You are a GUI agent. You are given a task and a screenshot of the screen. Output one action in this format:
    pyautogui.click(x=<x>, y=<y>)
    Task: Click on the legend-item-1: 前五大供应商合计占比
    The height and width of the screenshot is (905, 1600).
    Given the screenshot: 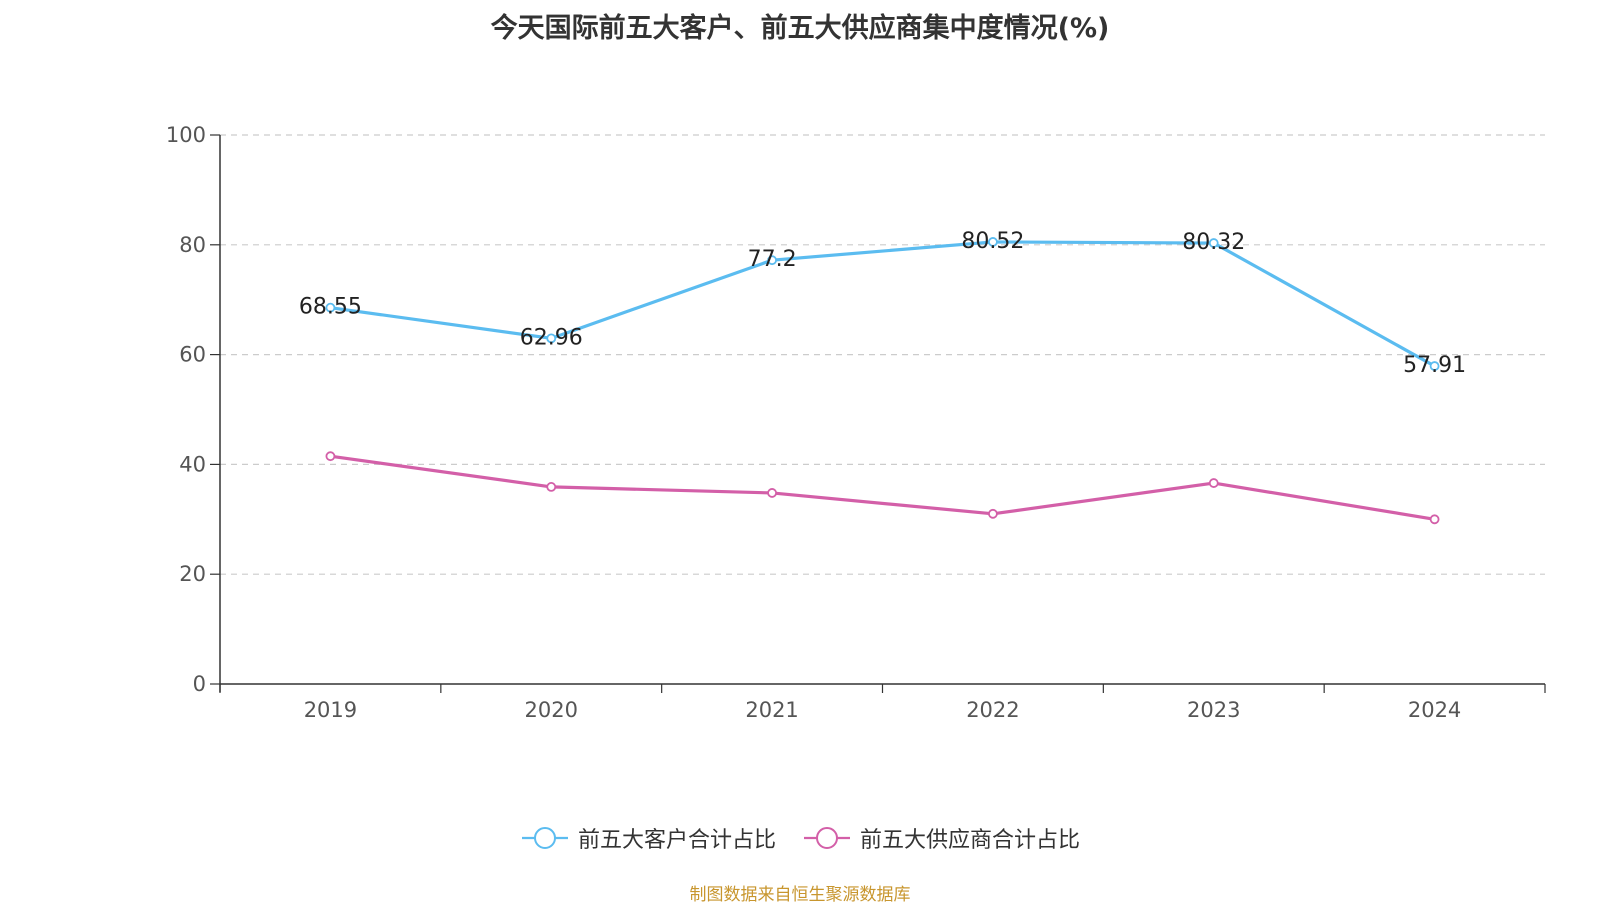 What is the action you would take?
    pyautogui.click(x=941, y=838)
    